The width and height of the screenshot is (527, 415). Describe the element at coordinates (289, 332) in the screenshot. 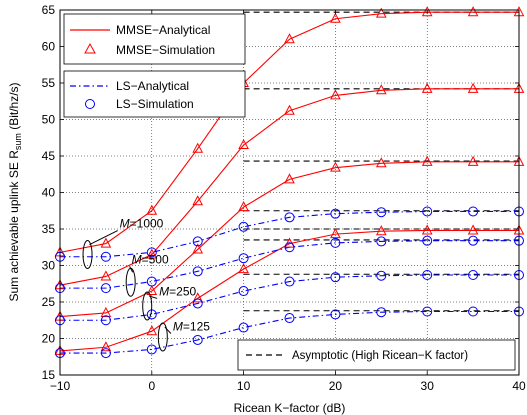

I see `ls-analytical-line-m125` at that location.